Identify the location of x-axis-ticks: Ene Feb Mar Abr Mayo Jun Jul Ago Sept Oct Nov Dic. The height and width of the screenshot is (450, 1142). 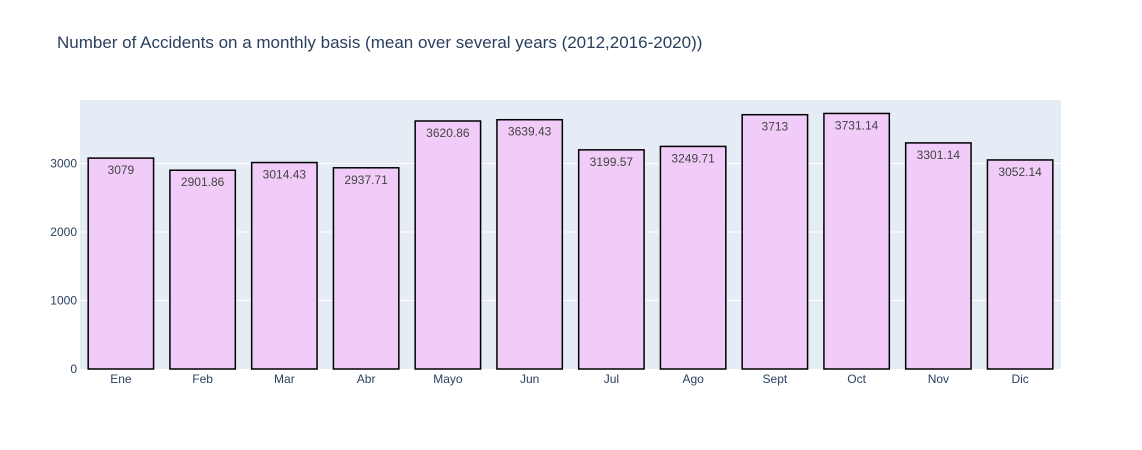
(569, 379).